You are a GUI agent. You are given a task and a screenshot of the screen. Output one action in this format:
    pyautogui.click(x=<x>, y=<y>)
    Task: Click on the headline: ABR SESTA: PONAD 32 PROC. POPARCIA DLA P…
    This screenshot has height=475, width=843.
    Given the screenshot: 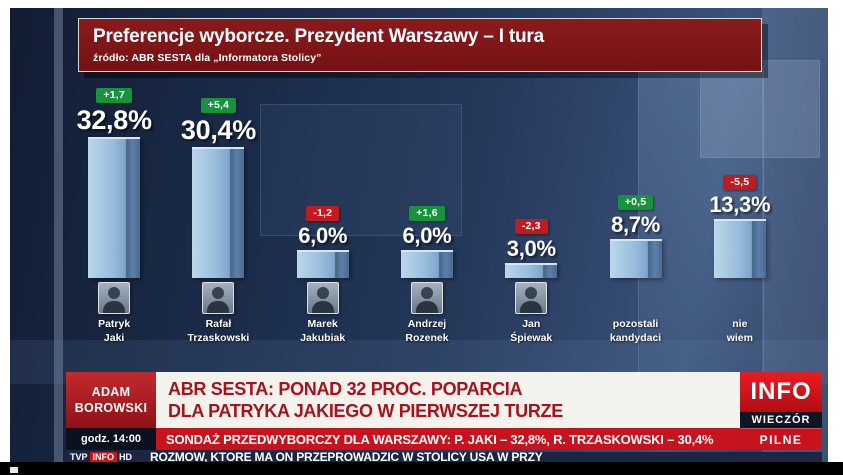 What is the action you would take?
    pyautogui.click(x=448, y=400)
    